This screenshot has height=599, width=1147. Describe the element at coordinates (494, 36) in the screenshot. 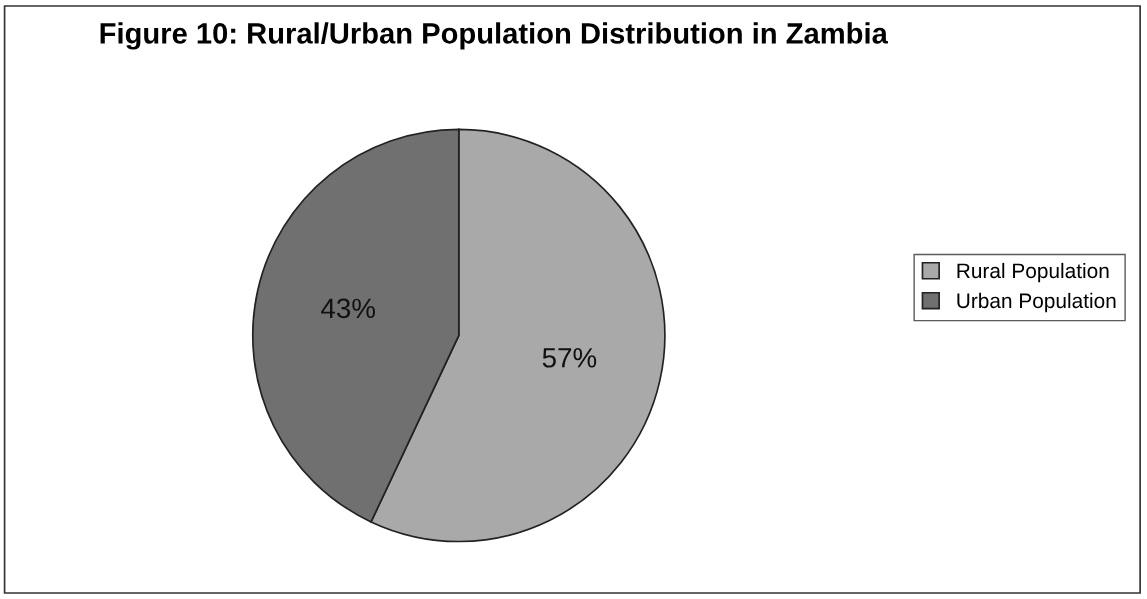

I see `chart-title: Figure 10: Rural/Urban Population Distribution in Zambia` at that location.